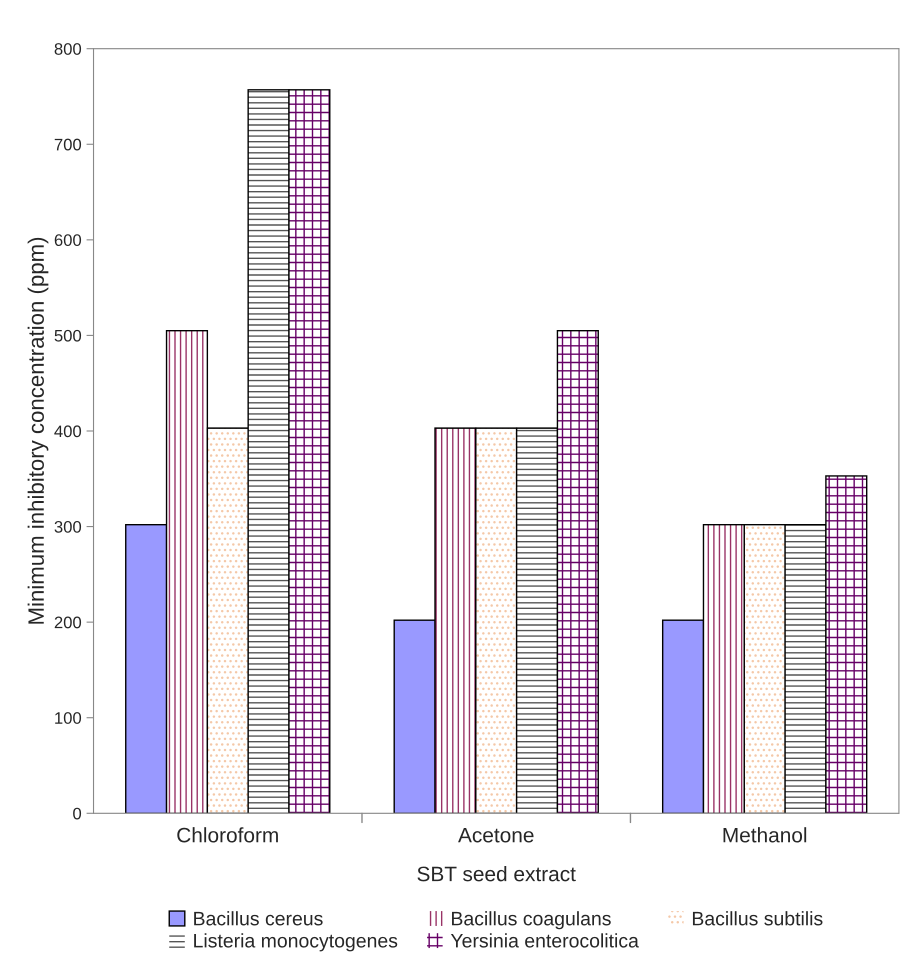  What do you see at coordinates (765, 834) in the screenshot?
I see `x-tick-label: Methanol` at bounding box center [765, 834].